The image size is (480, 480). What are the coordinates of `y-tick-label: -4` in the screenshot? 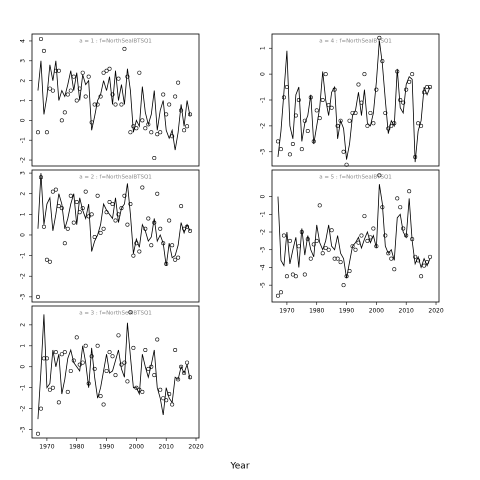 It's located at (263, 267).